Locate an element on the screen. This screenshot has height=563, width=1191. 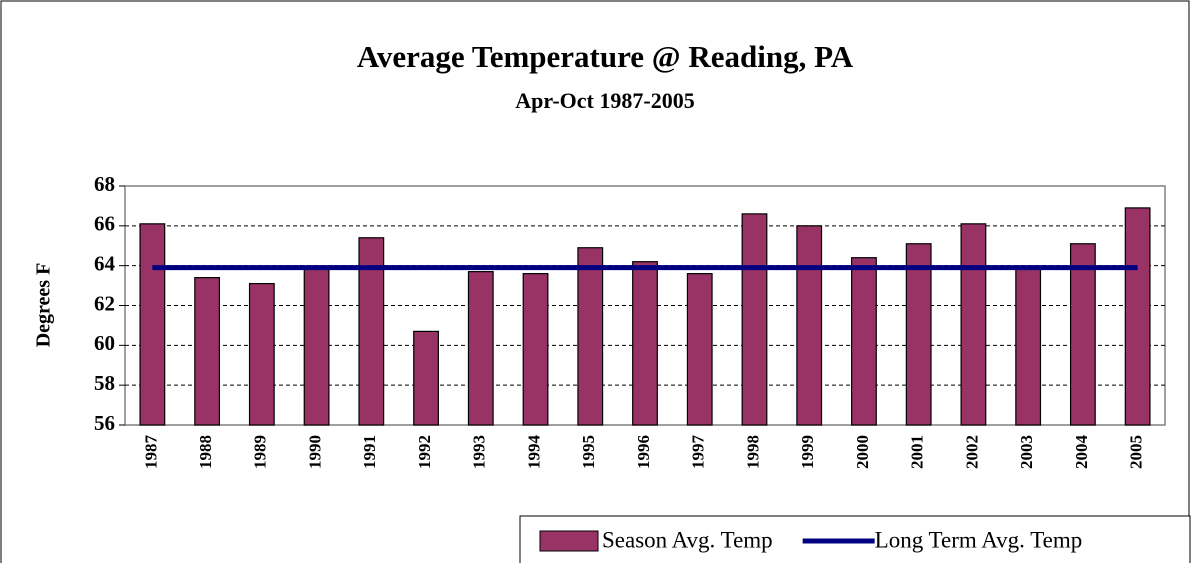
x-tick-label: 1992 is located at coordinates (424, 452).